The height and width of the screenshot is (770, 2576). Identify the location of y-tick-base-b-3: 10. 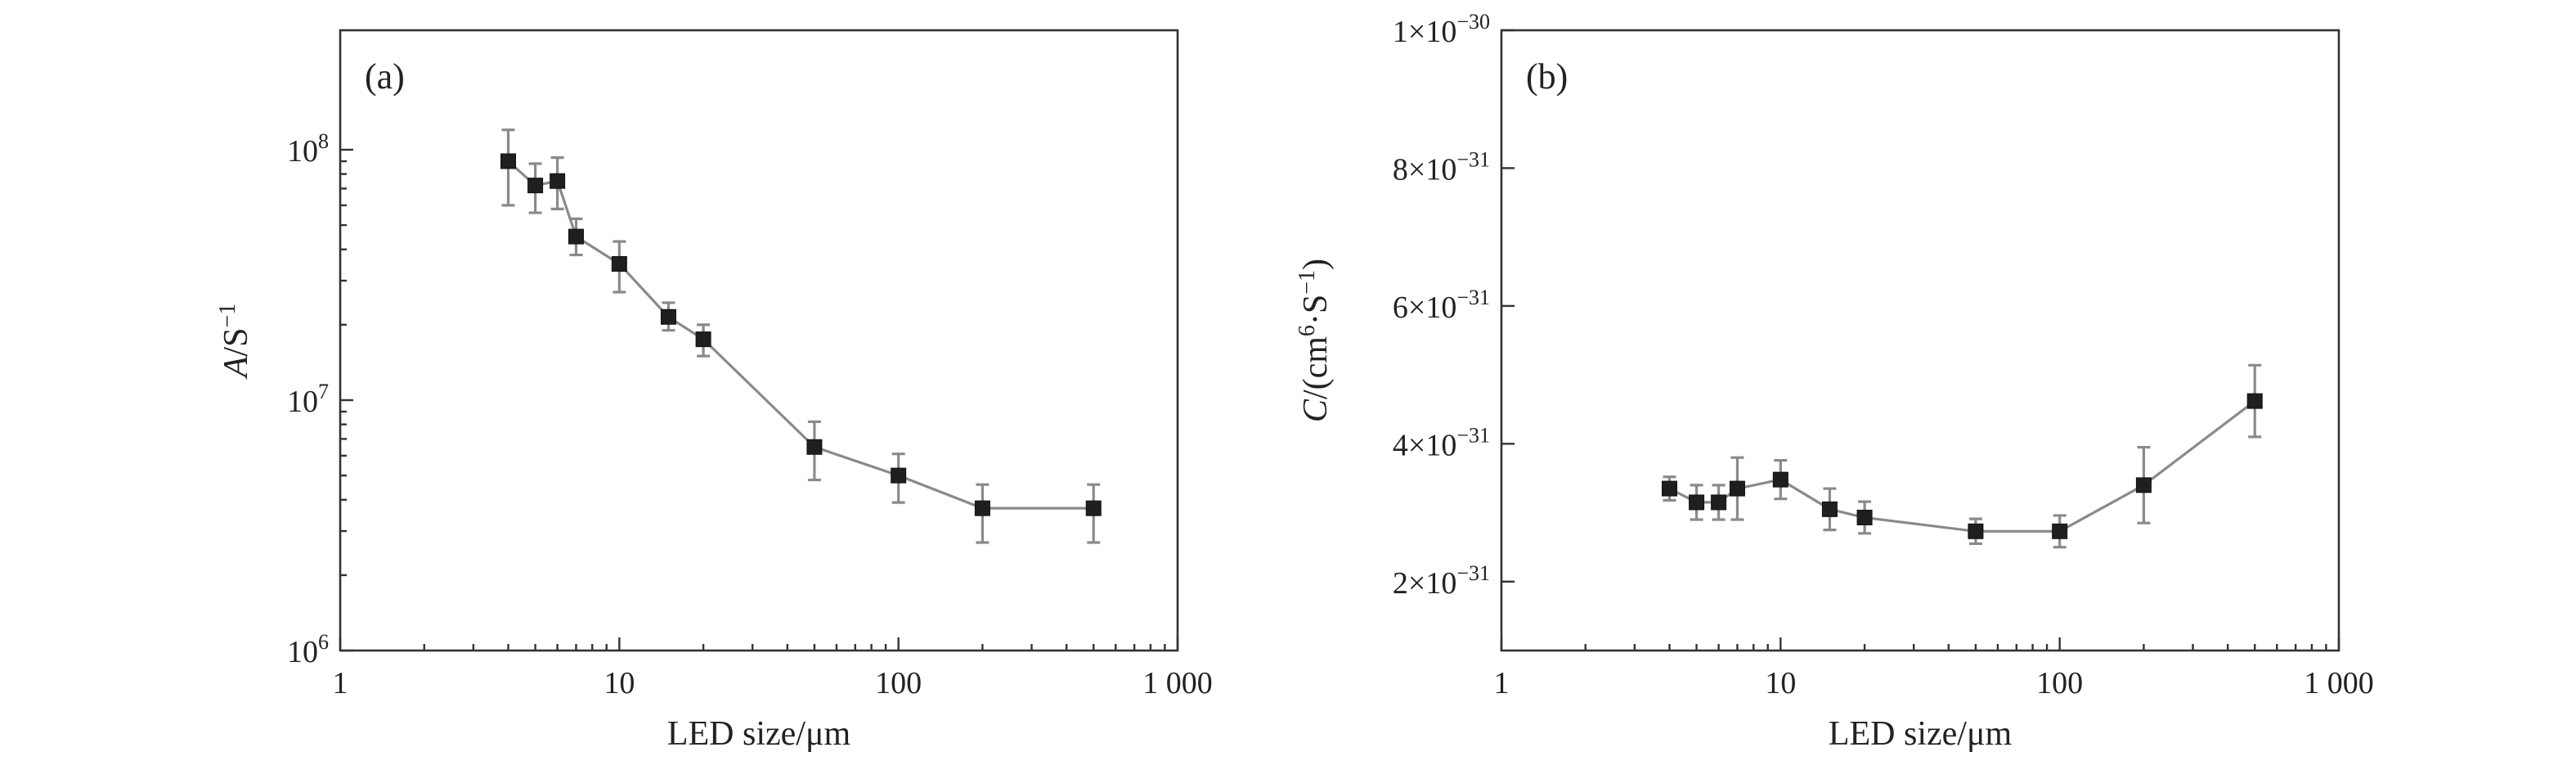
(1440, 169).